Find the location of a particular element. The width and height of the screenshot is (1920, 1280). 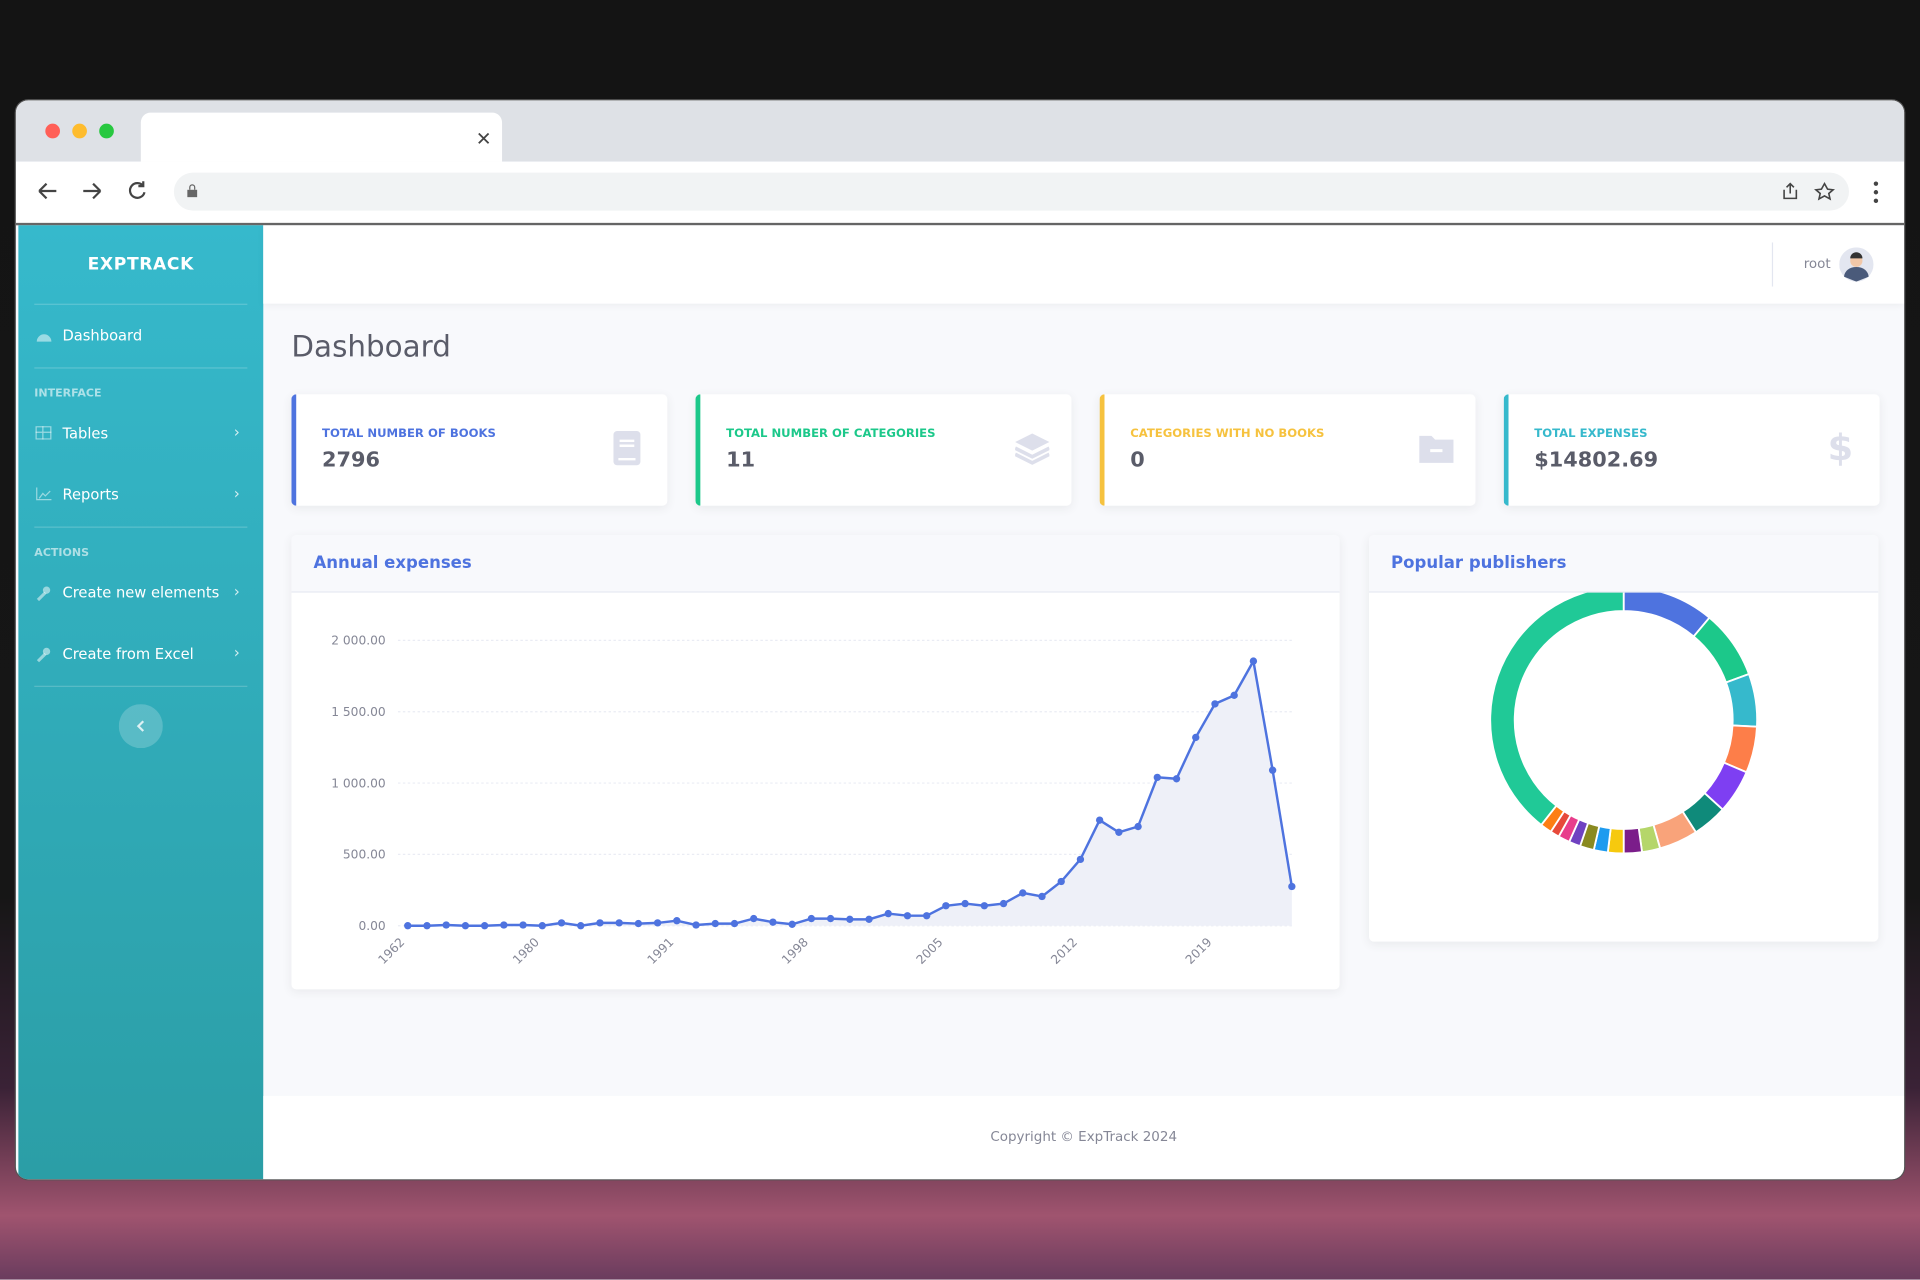

url-actions is located at coordinates (1810, 191).